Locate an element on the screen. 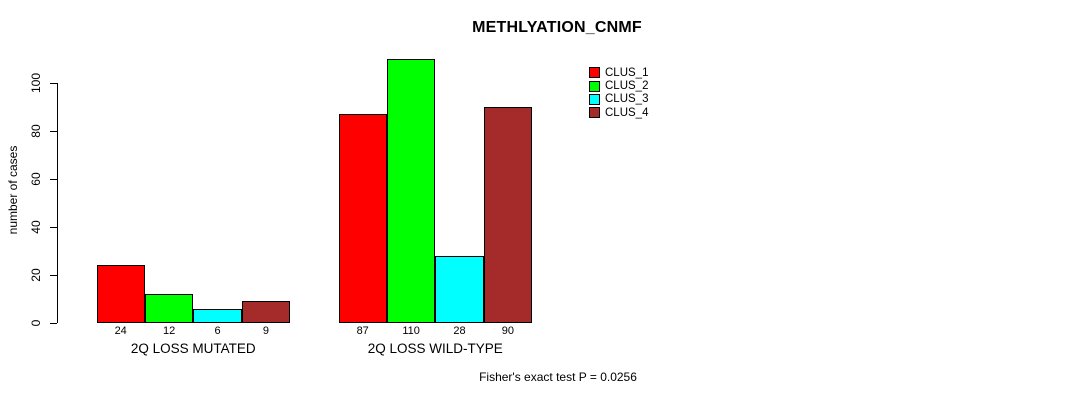  y-tick-label: 100 is located at coordinates (36, 83).